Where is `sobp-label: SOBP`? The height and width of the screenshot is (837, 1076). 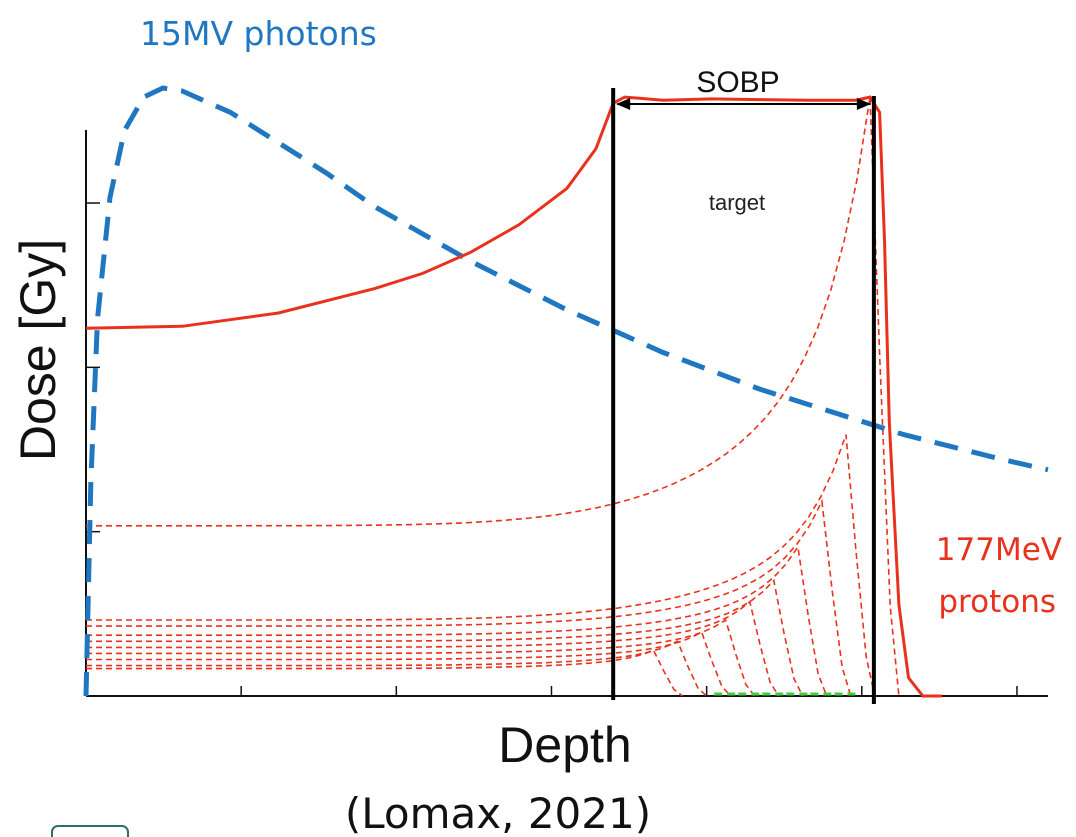 sobp-label: SOBP is located at coordinates (737, 82).